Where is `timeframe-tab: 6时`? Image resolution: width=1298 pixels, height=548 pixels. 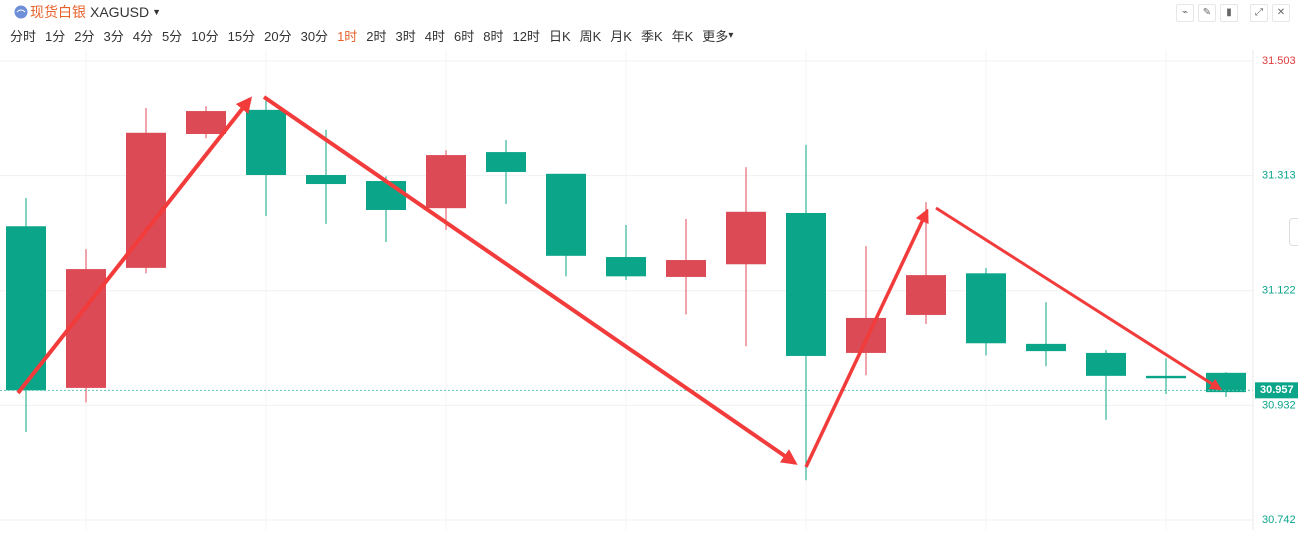
timeframe-tab: 6时 is located at coordinates (464, 36).